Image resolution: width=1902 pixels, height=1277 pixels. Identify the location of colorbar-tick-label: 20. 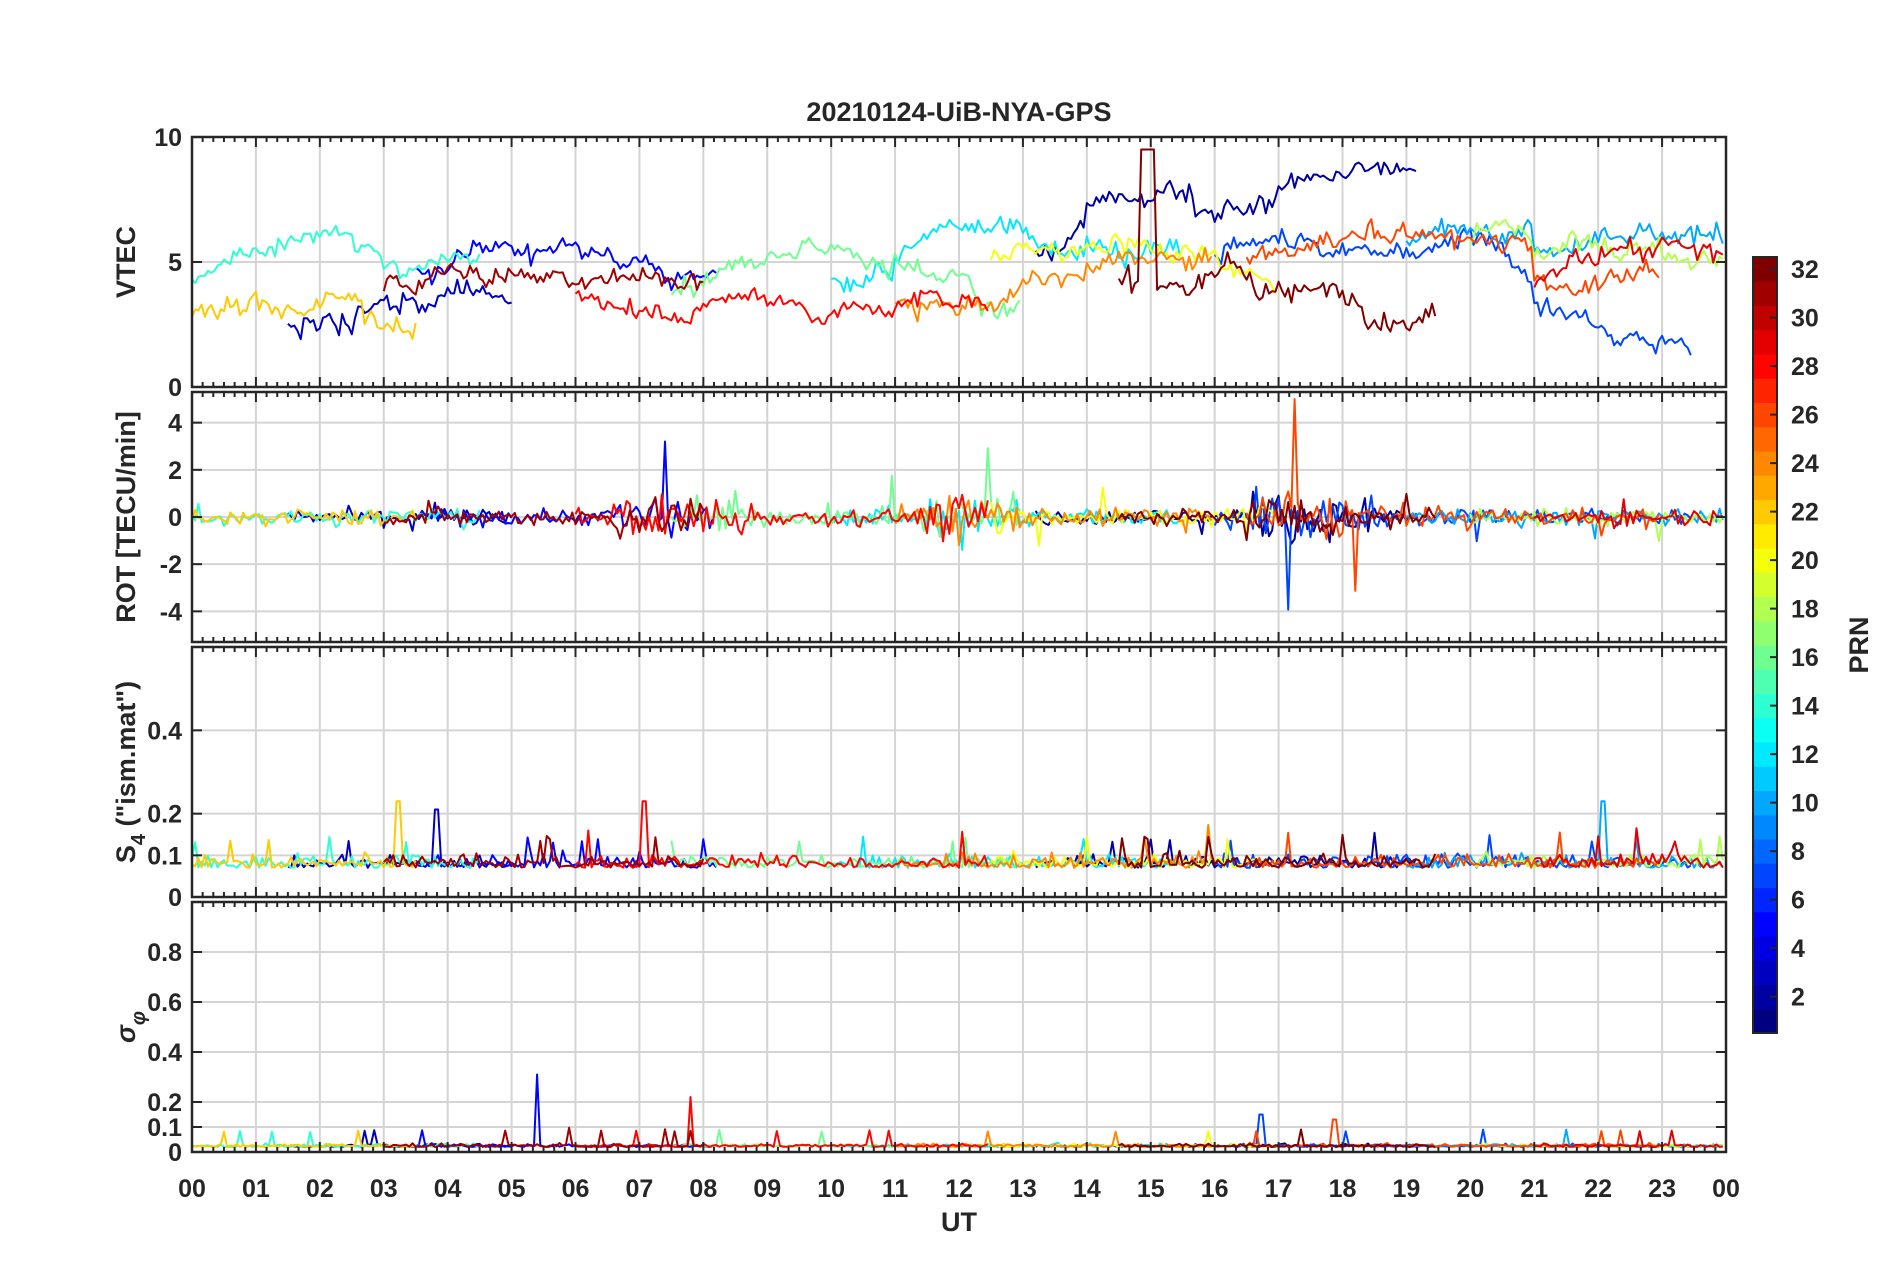
(1805, 561).